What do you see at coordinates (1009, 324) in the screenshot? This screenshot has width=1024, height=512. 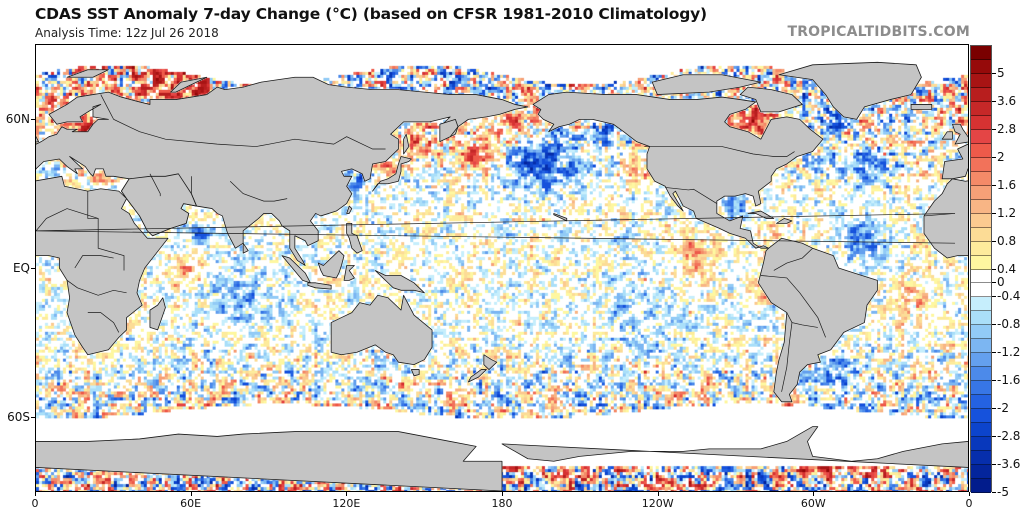 I see `colorbar-label: -0.8` at bounding box center [1009, 324].